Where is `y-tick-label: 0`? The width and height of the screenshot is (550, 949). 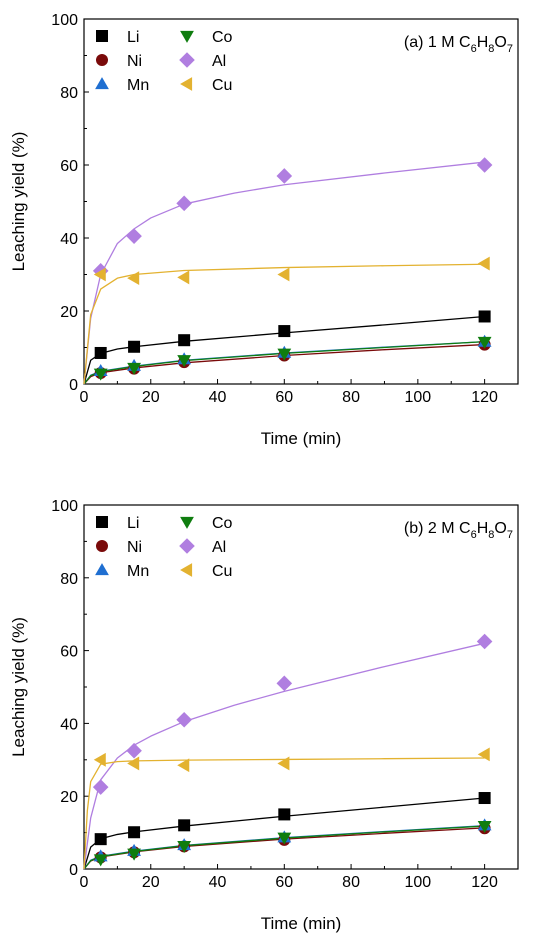
y-tick-label: 0 is located at coordinates (73, 385).